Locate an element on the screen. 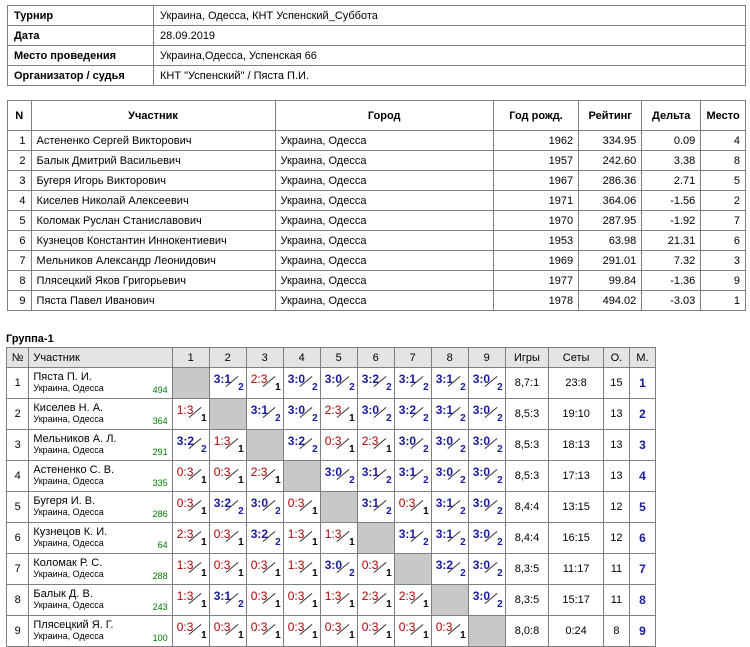 Image resolution: width=750 pixels, height=647 pixels. participant-cell: 364.06 is located at coordinates (610, 200).